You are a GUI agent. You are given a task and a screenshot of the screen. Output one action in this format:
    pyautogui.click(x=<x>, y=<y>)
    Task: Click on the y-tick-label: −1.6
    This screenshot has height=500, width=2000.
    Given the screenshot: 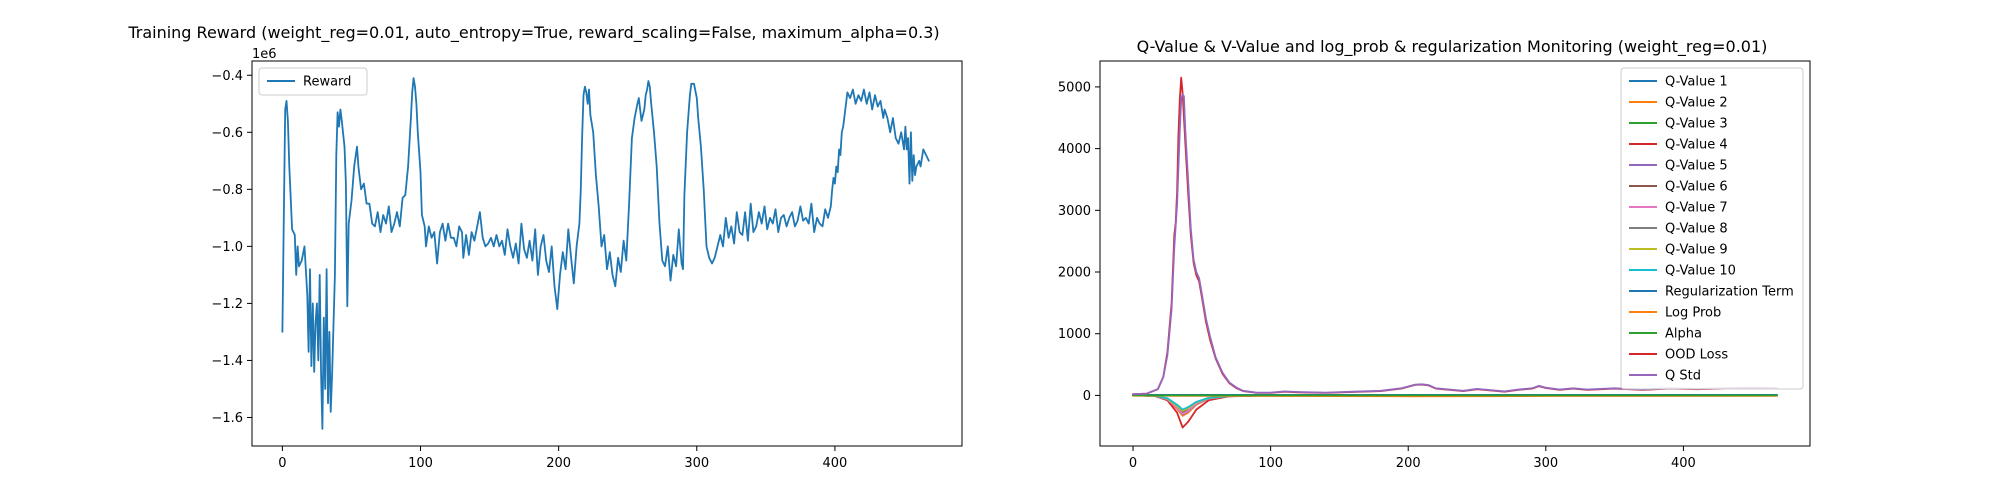 What is the action you would take?
    pyautogui.click(x=227, y=418)
    